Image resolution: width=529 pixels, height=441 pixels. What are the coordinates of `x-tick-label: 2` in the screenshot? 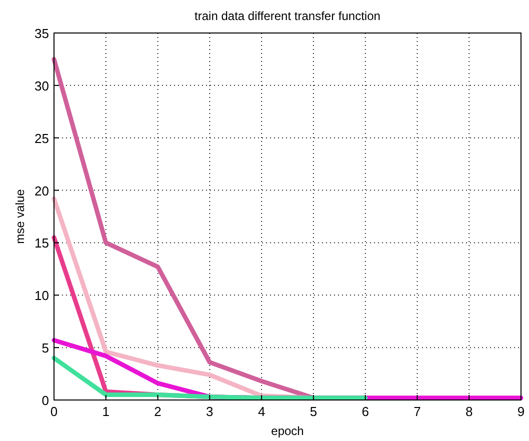 It's located at (158, 411).